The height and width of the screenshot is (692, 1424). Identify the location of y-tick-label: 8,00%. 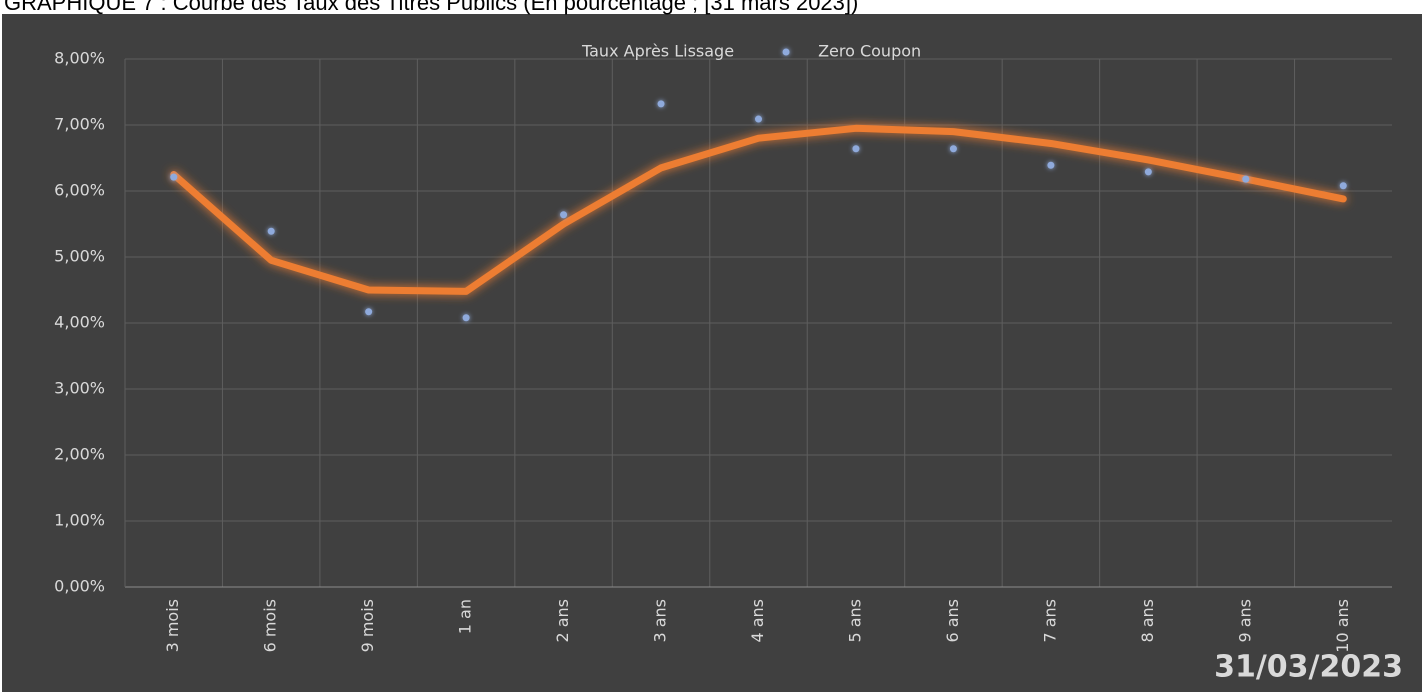
(79, 58).